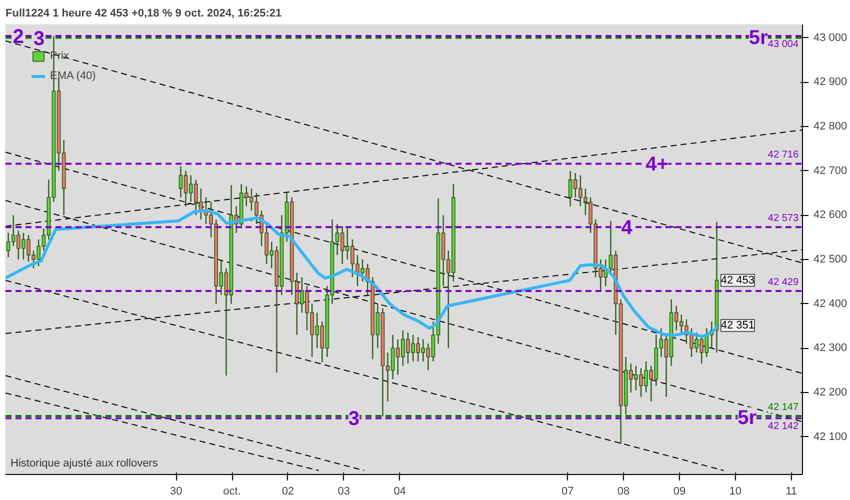  I want to click on y-tick-label: 42 100, so click(831, 436).